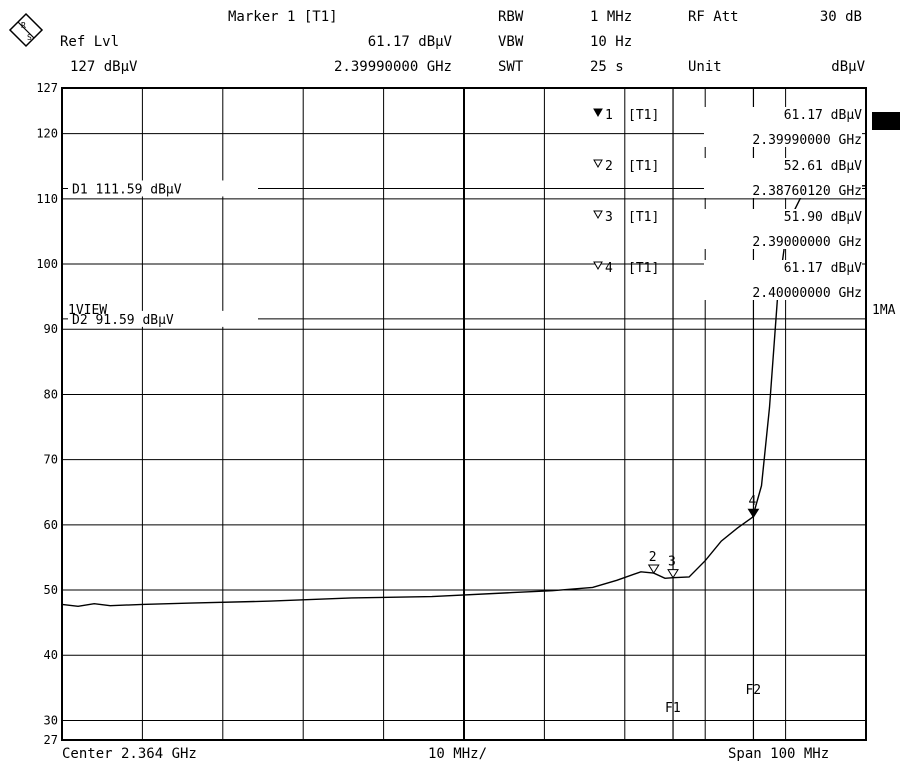  What do you see at coordinates (51, 460) in the screenshot?
I see `y-tick-label: 70` at bounding box center [51, 460].